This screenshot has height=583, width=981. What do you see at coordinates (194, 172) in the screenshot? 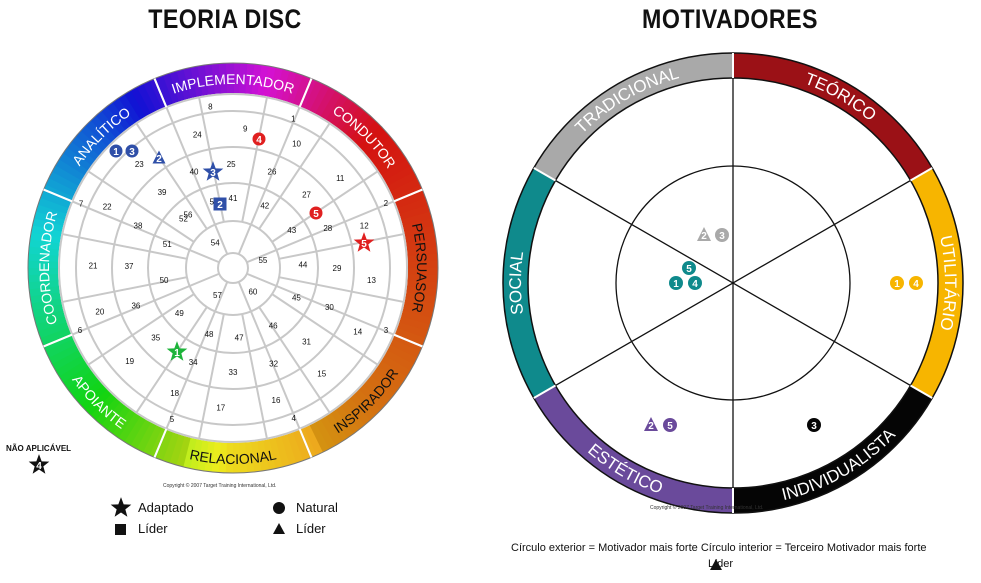
I see `disc-number: 40` at bounding box center [194, 172].